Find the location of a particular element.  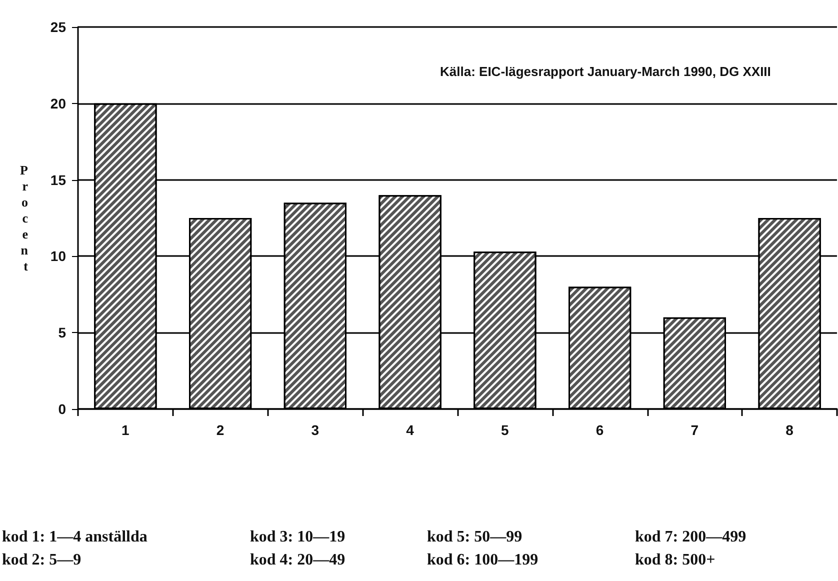

x-tick-label: 1 is located at coordinates (126, 430).